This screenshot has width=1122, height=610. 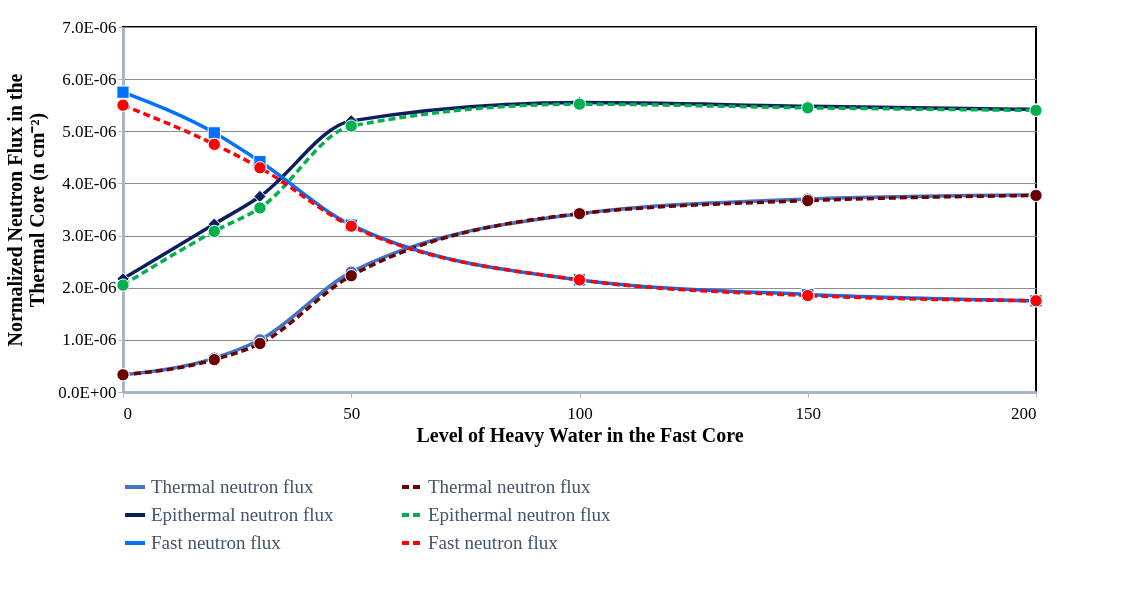 What do you see at coordinates (808, 413) in the screenshot?
I see `x-tick-label: 150` at bounding box center [808, 413].